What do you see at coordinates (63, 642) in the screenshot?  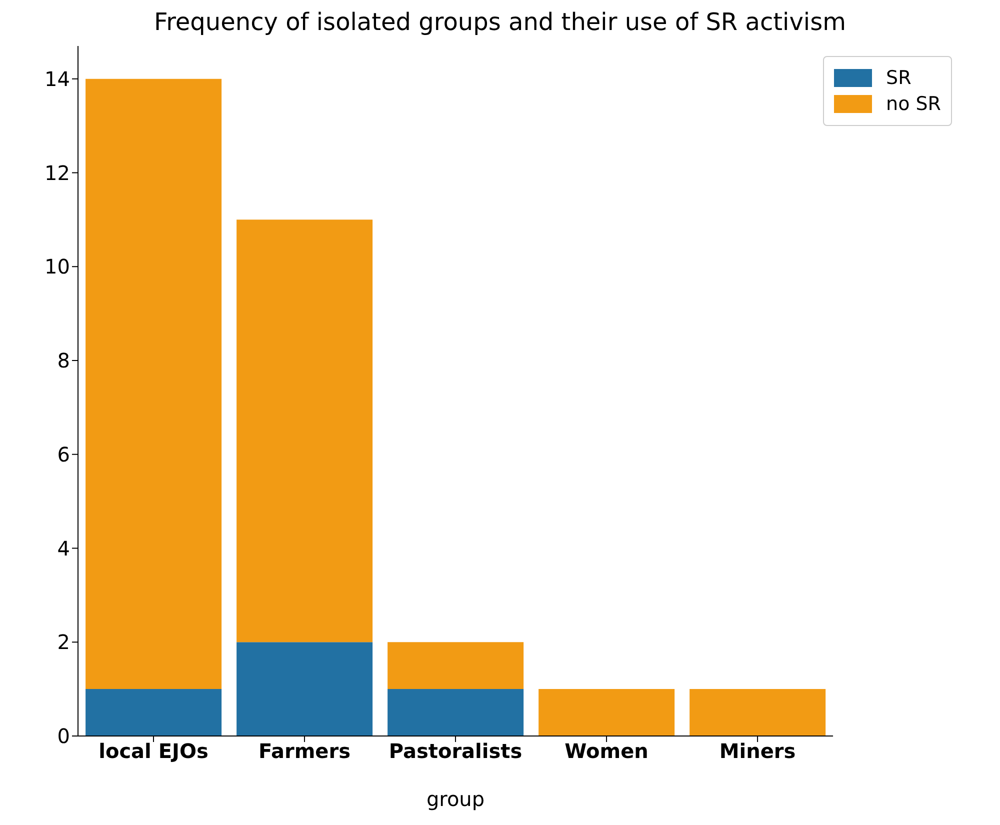 I see `y-tick-label: 2` at bounding box center [63, 642].